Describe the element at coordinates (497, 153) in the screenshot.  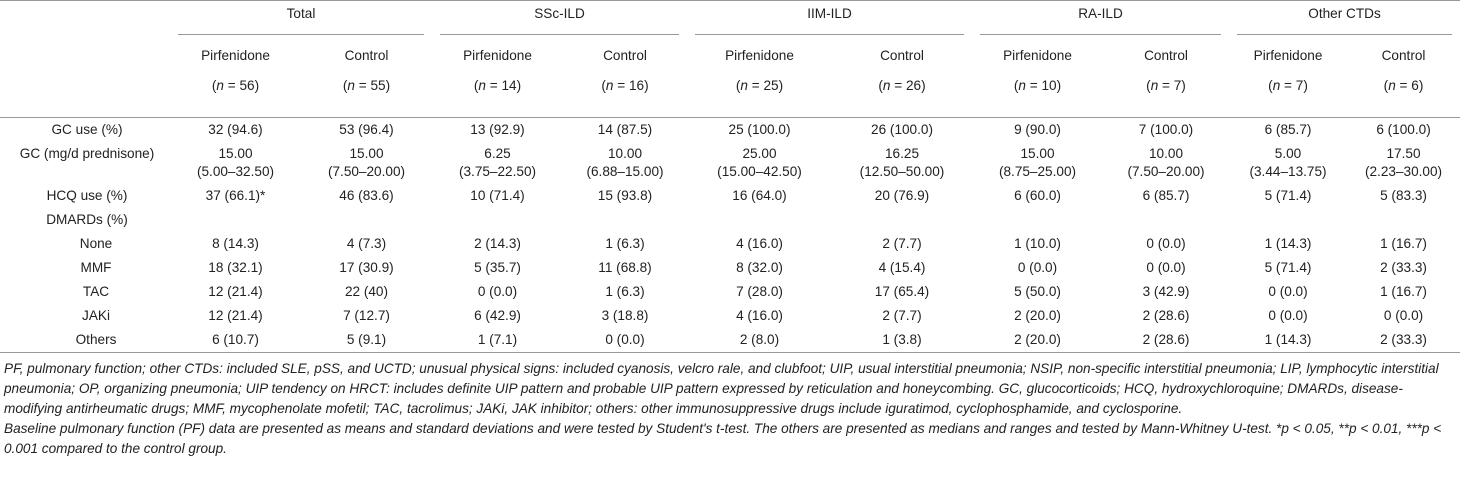
I see `cell-value: 6.25` at that location.